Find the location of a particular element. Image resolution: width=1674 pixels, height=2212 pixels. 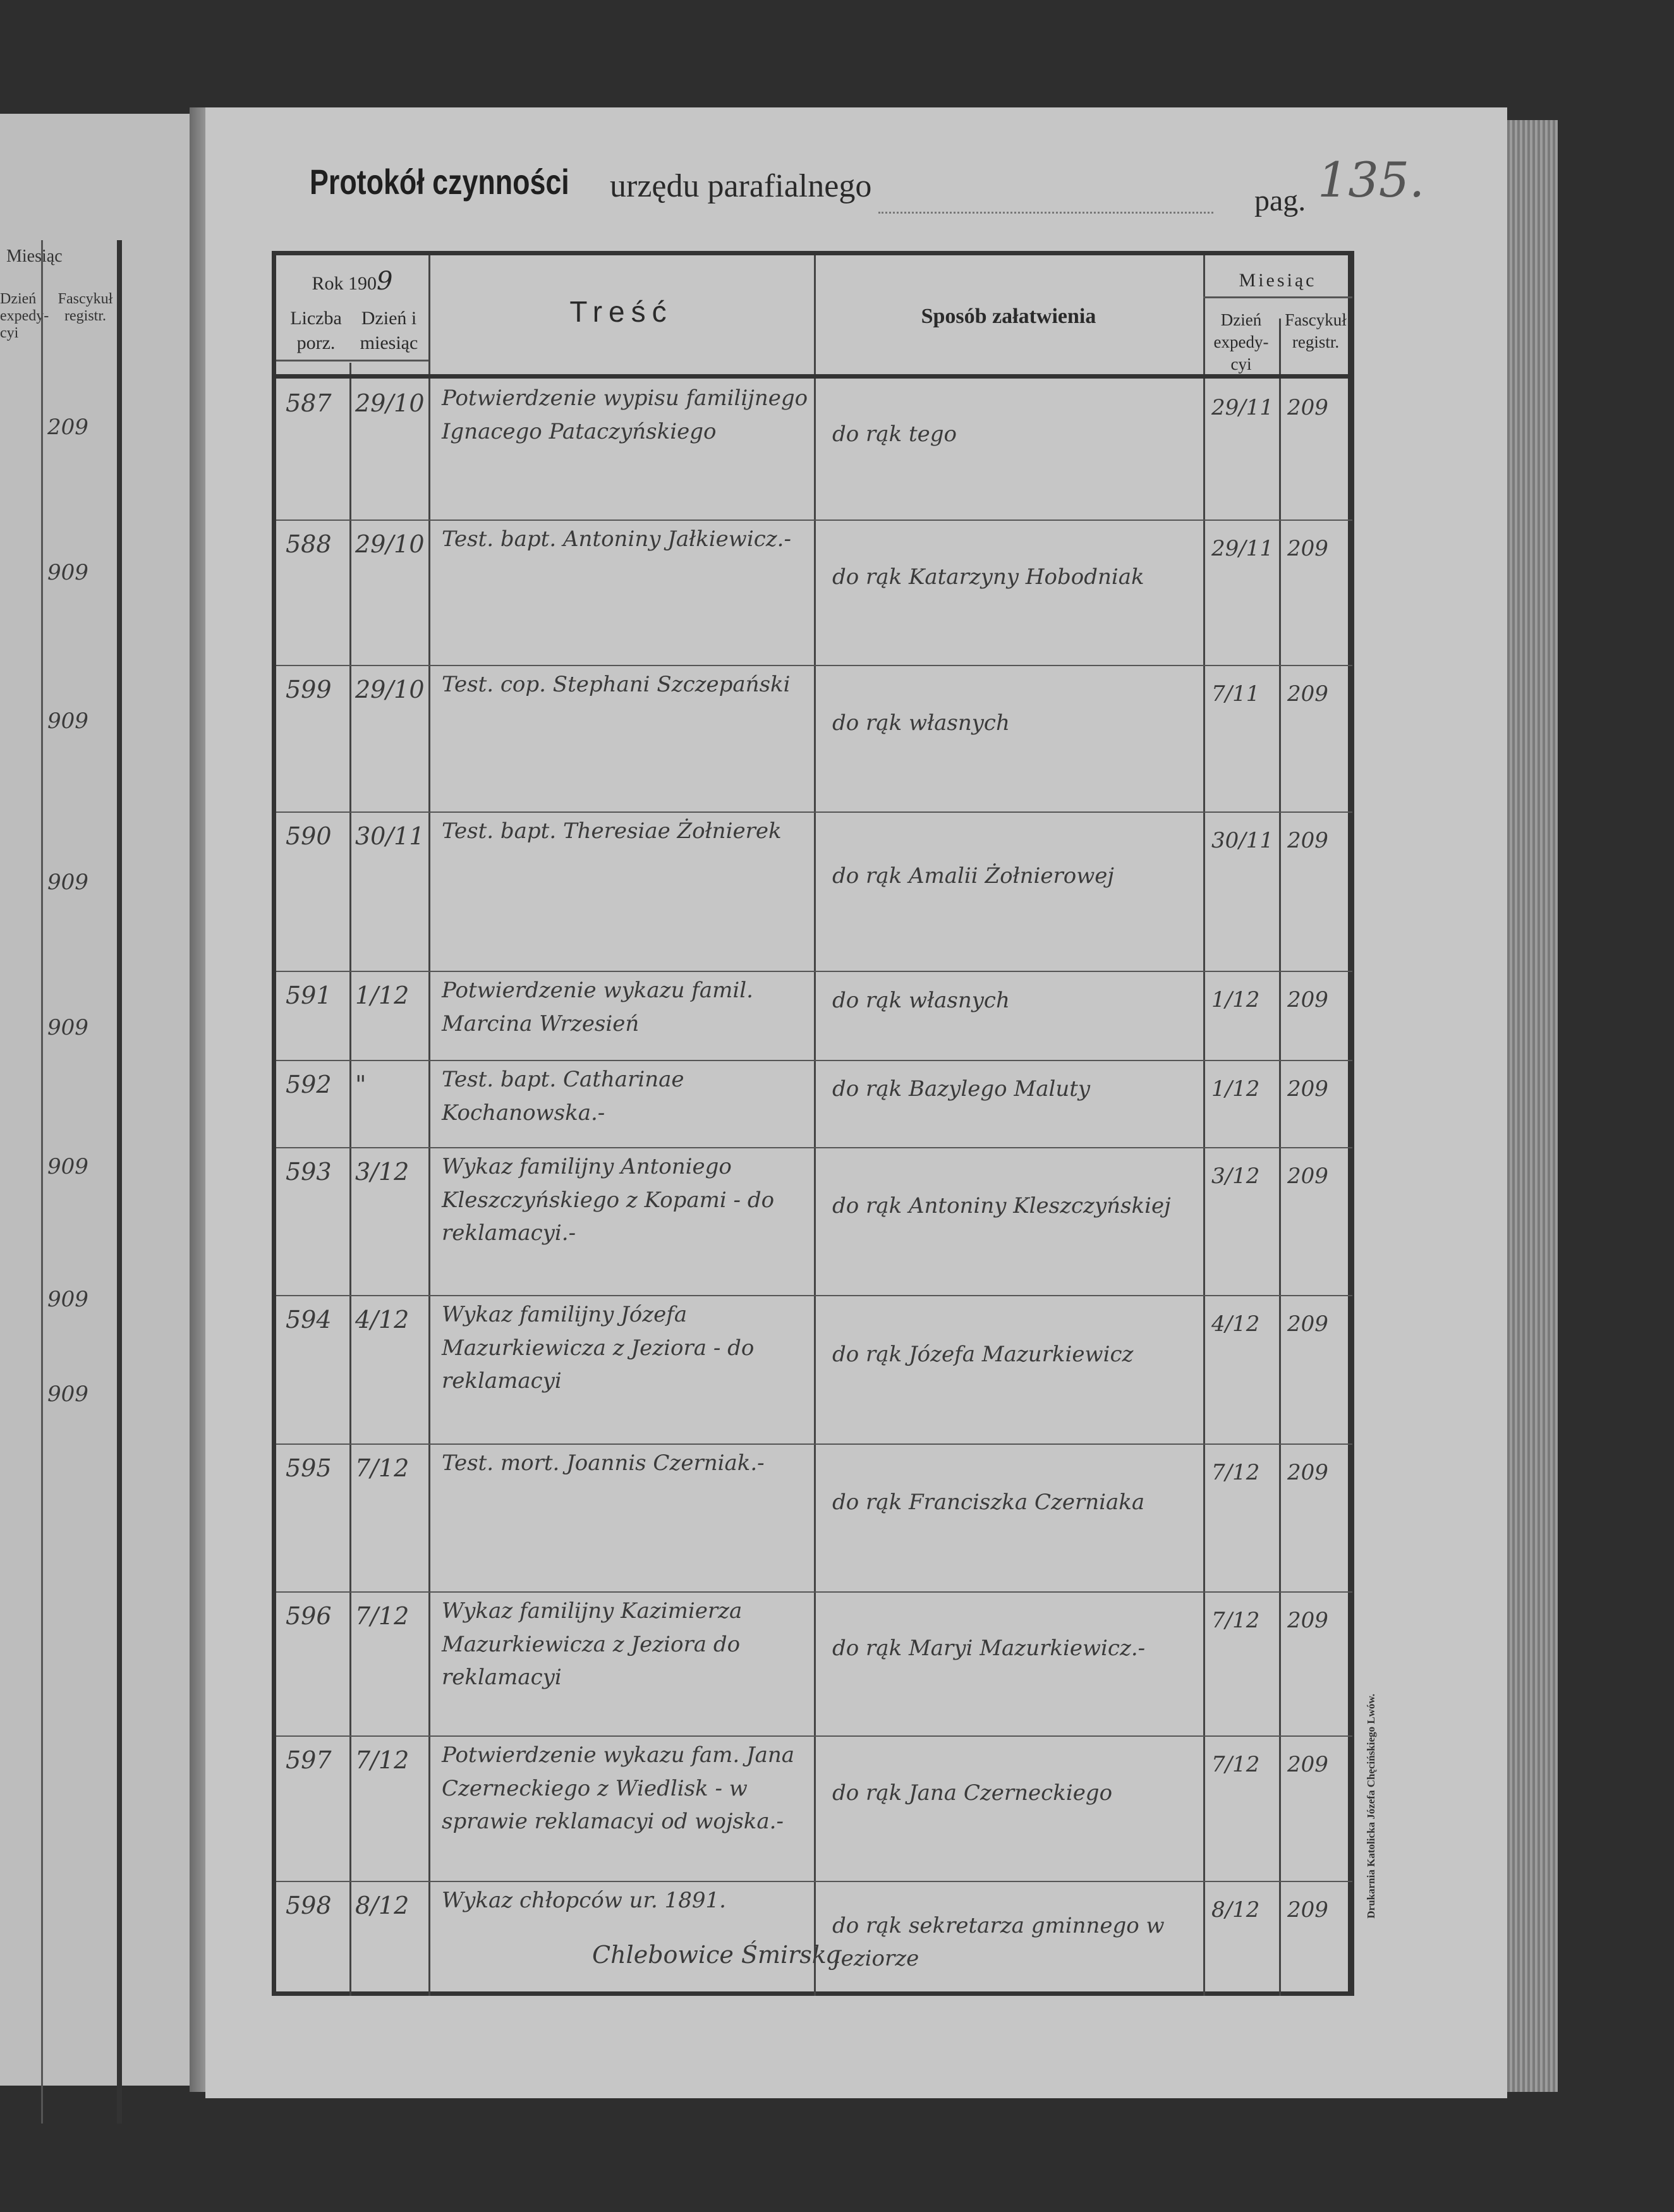

entry-number: 597 is located at coordinates (309, 1760).